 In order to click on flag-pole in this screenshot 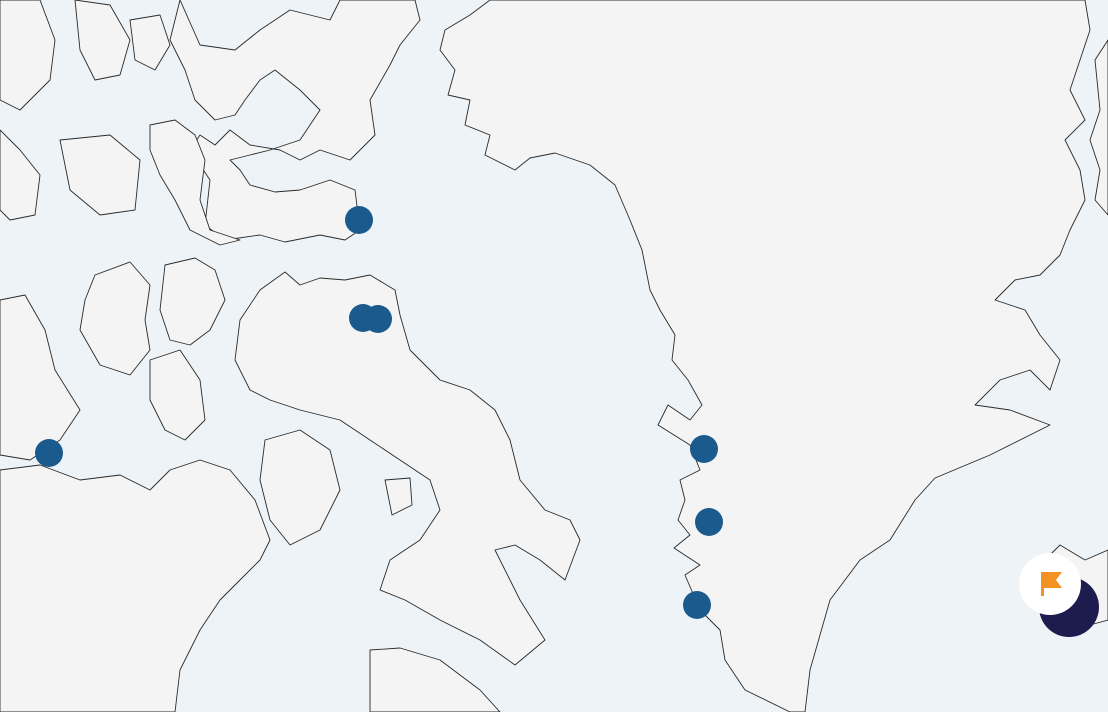, I will do `click(1042, 584)`.